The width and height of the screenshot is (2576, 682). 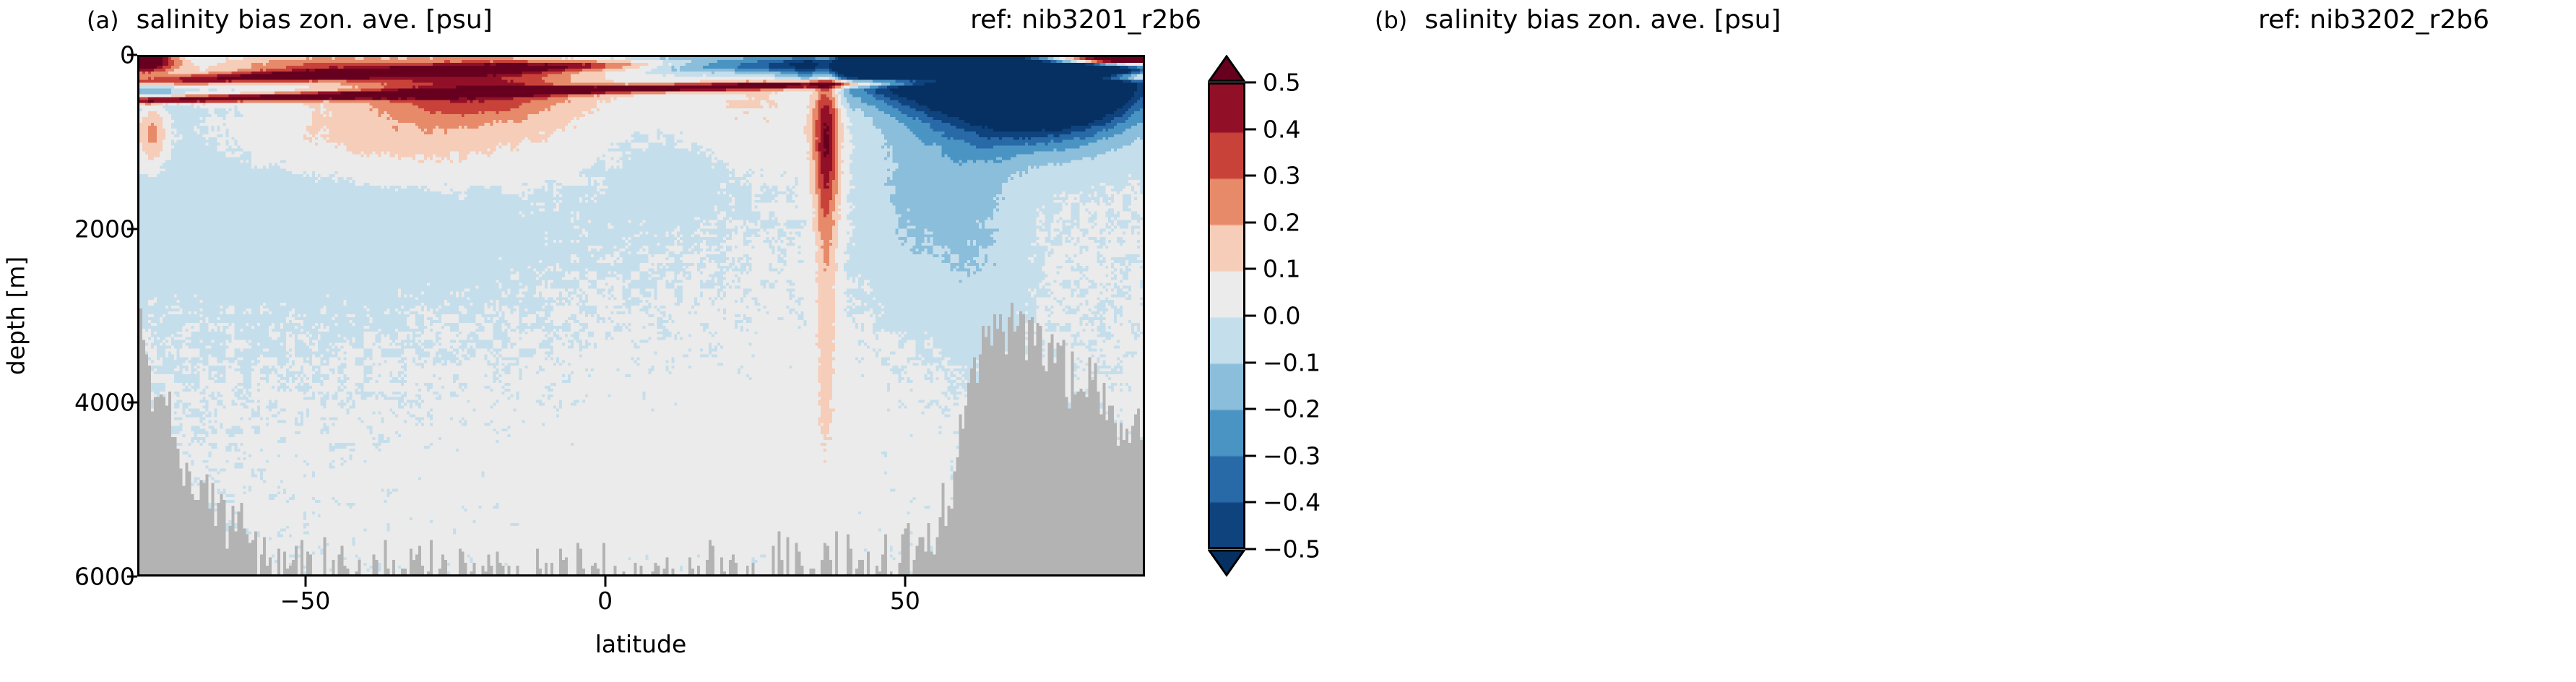 What do you see at coordinates (314, 20) in the screenshot?
I see `panel-a-title-text: salinity bias zon. ave. [psu]` at bounding box center [314, 20].